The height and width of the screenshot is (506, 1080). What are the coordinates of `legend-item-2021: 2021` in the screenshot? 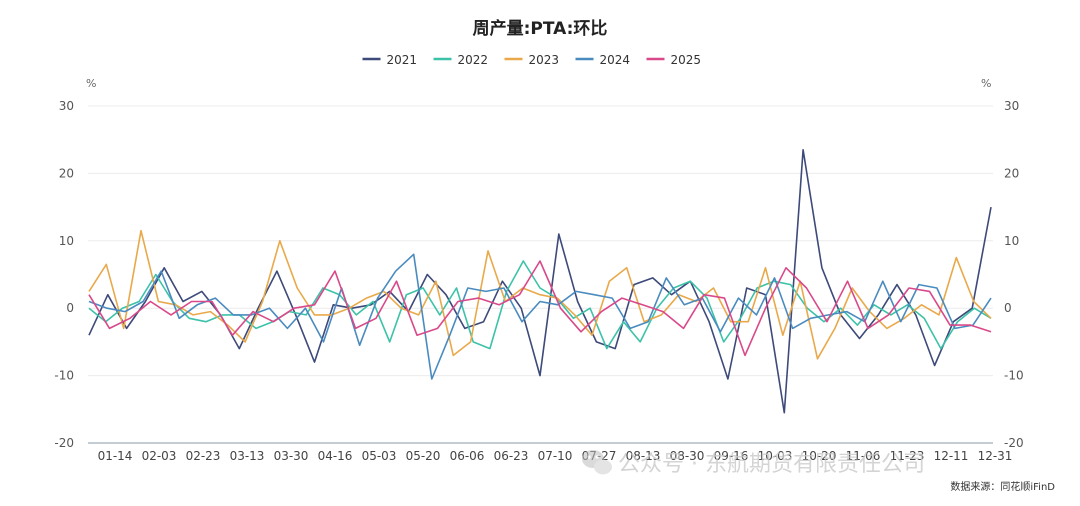 It's located at (390, 60).